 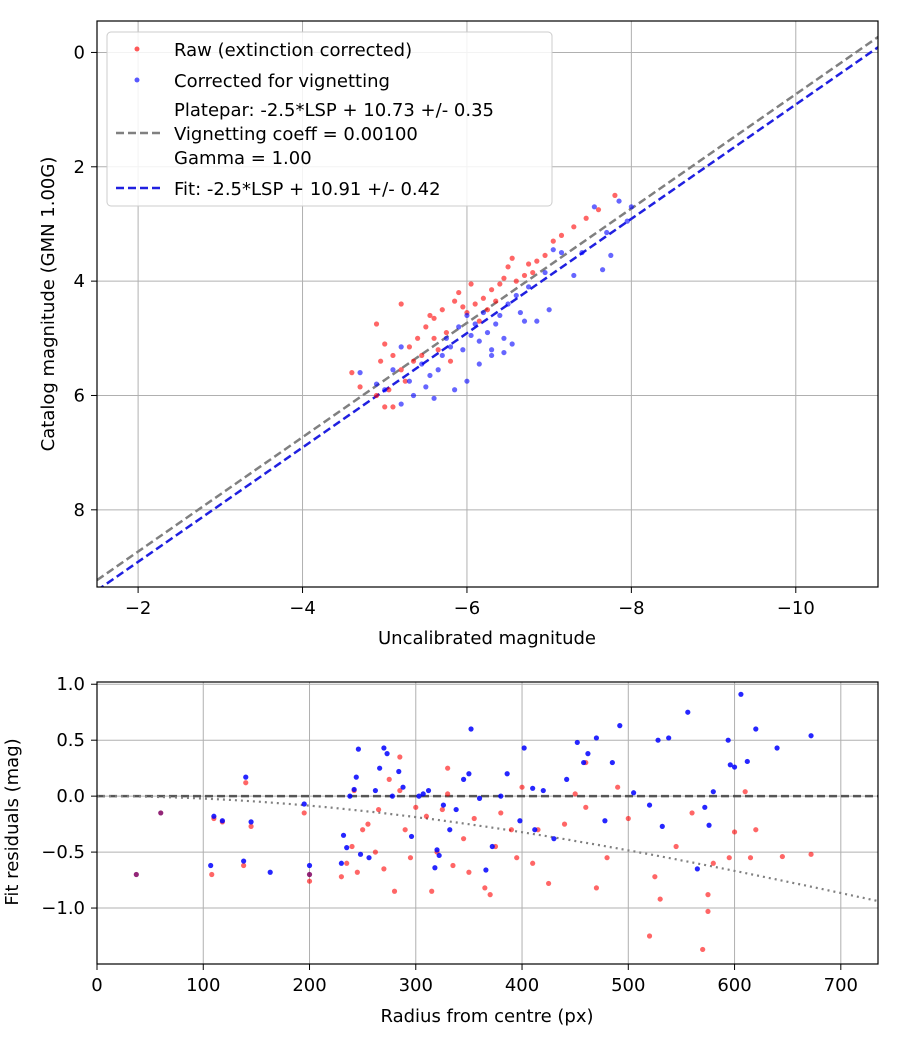 I want to click on bottom-ylabel: Fit residuals (mag), so click(x=12, y=821).